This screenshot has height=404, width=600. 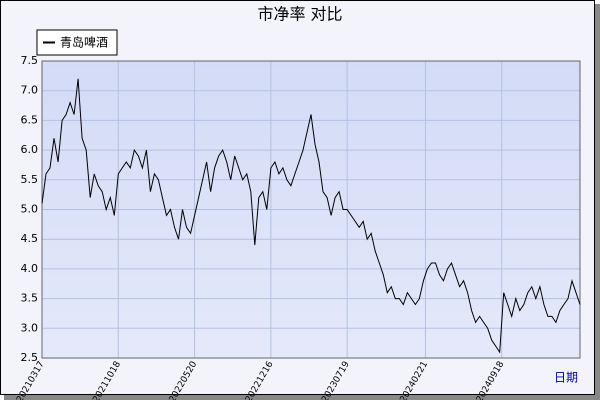 I want to click on y-tick-label: 3.5, so click(x=30, y=298).